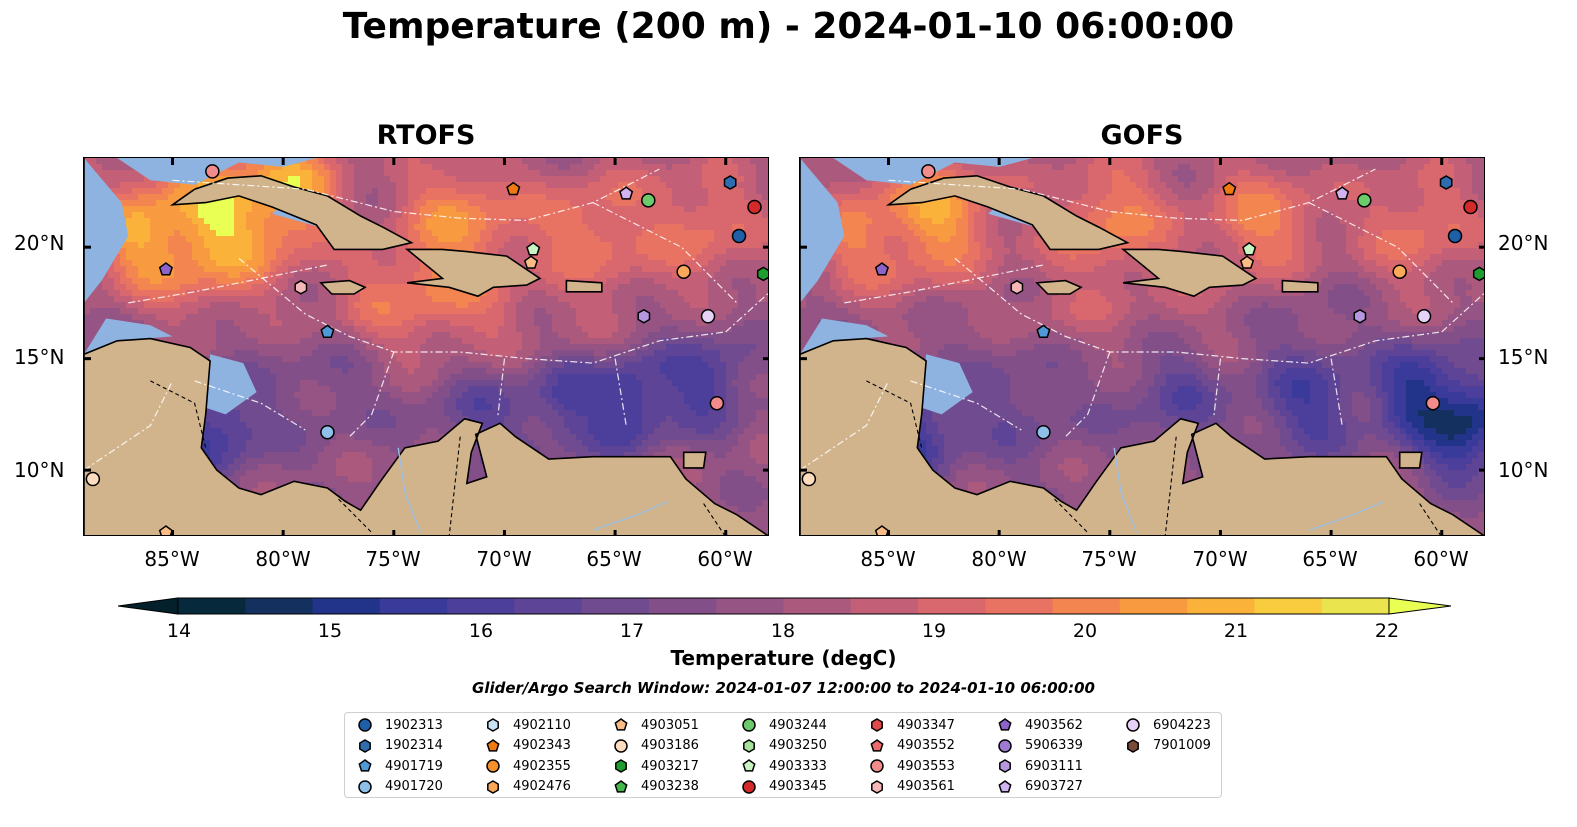 This screenshot has height=827, width=1577. Describe the element at coordinates (656, 787) in the screenshot. I see `legend-entry: 4903238` at that location.